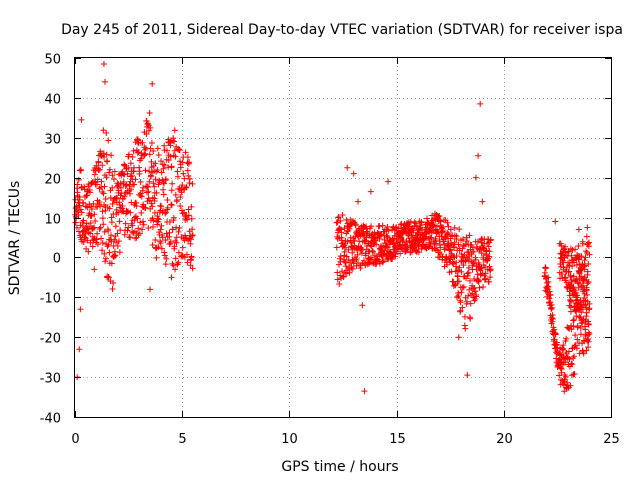  I want to click on y-tick-label: -10, so click(50, 299).